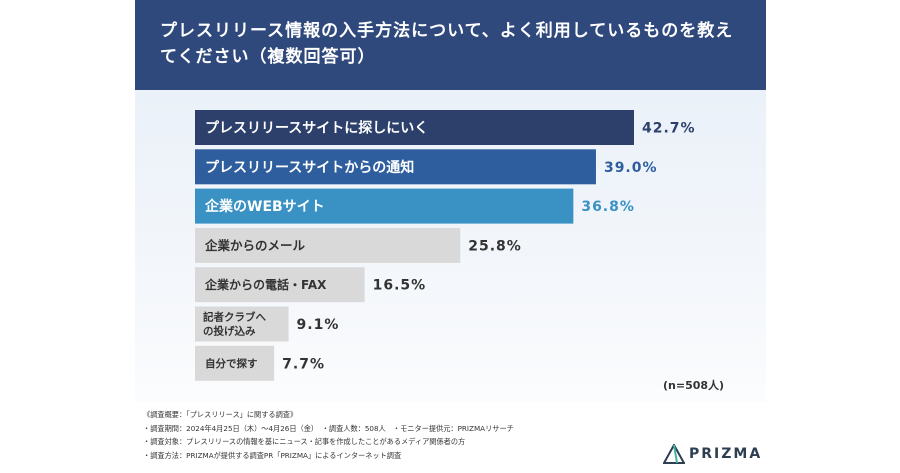  I want to click on category-label-5: 記者クラブへの投げ込み, so click(234, 324).